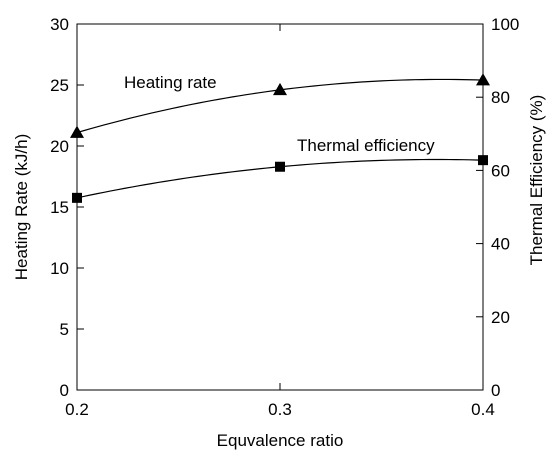  Describe the element at coordinates (500, 170) in the screenshot. I see `y-right-tick-label: 60` at that location.